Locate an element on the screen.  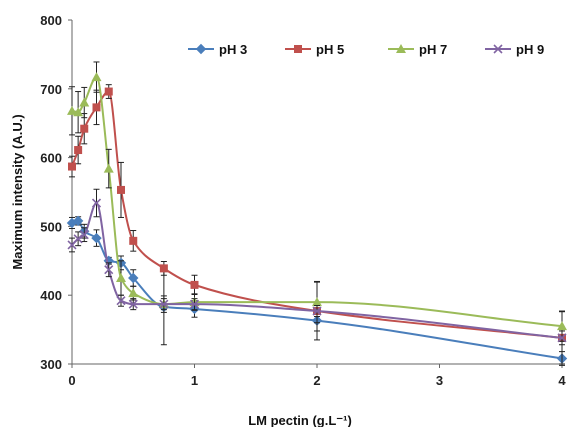
y-tick-labels: 300 400 500 600 700 800 is located at coordinates (56, 192).